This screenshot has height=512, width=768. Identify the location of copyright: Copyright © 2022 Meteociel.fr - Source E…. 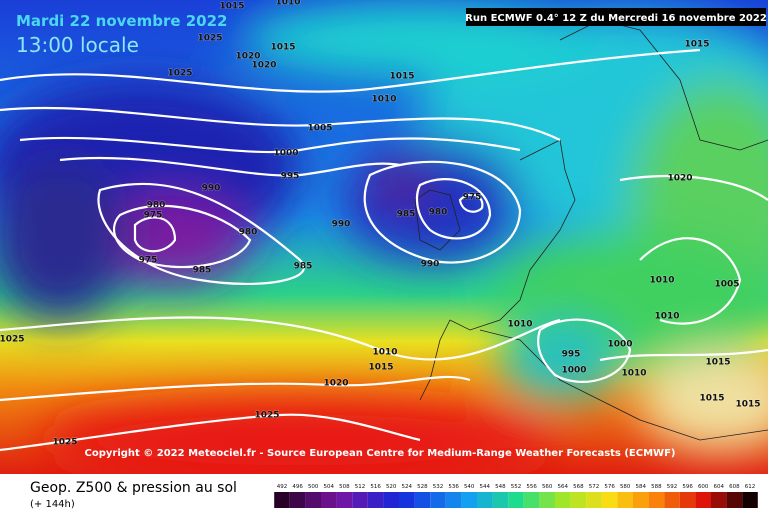
(380, 453).